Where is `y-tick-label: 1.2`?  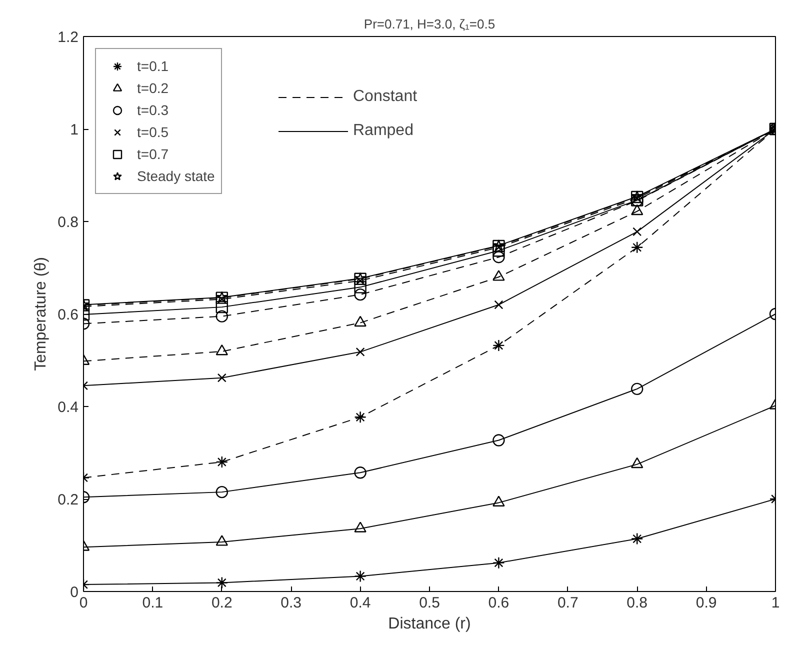 y-tick-label: 1.2 is located at coordinates (68, 37).